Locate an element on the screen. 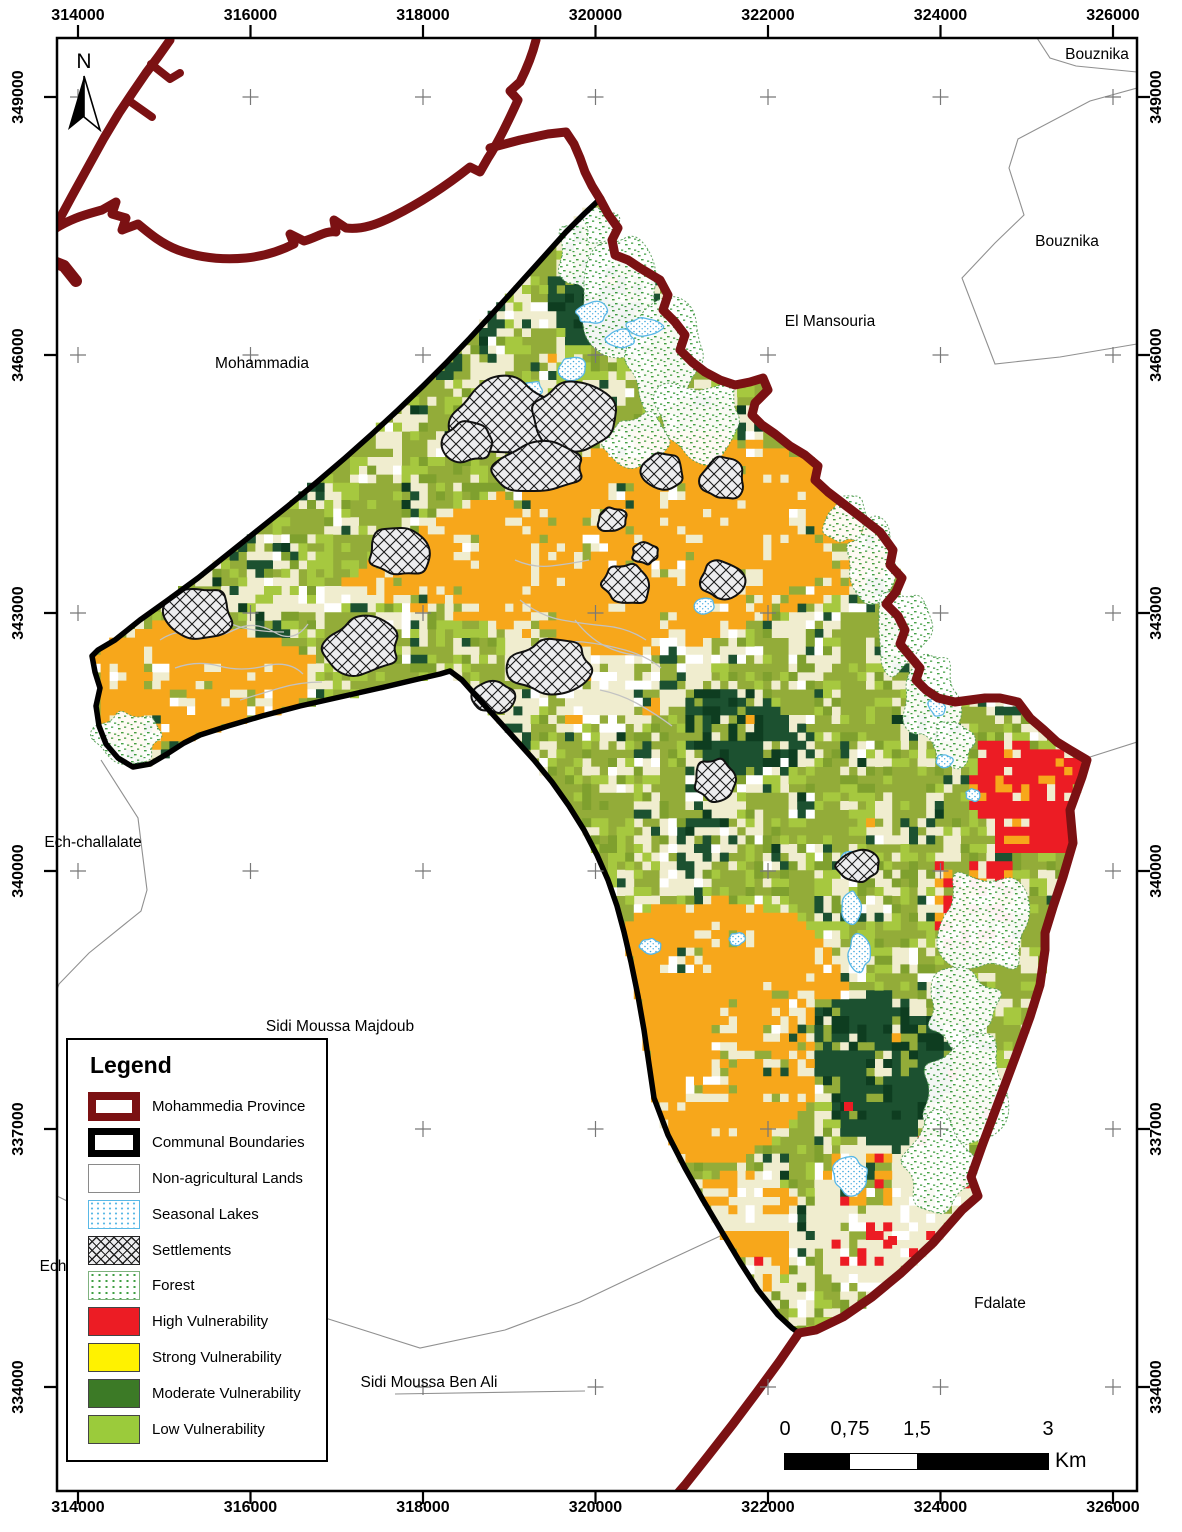 The image size is (1182, 1532). legend-item-nonagri: Non-agricultural Lands is located at coordinates (207, 1179).